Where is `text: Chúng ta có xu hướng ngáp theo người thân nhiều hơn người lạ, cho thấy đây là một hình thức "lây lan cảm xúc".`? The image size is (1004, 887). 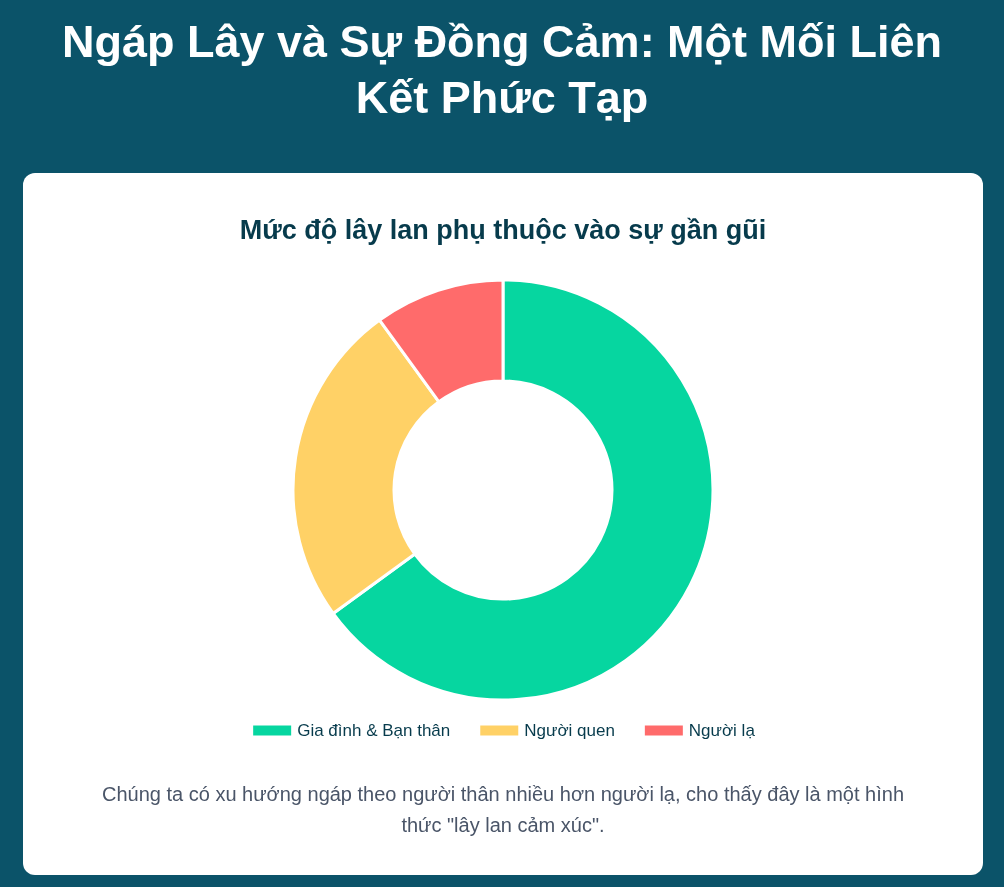 text: Chúng ta có xu hướng ngáp theo người thân nhiều hơn người lạ, cho thấy đây là một hình thức "lây lan cảm xúc". is located at coordinates (503, 810).